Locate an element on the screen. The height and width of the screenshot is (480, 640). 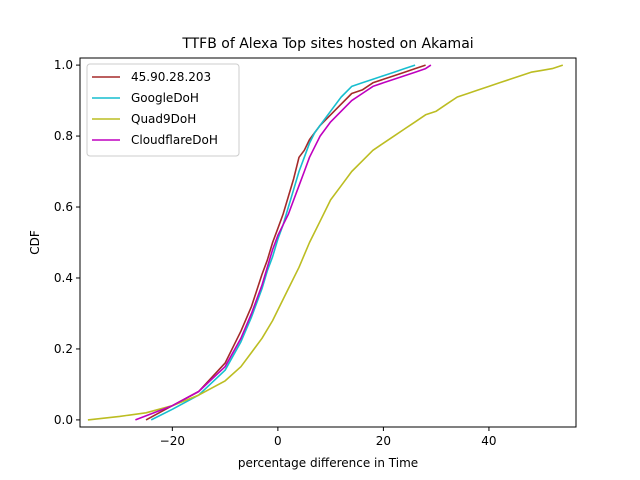
y-tick-label: 0.0 is located at coordinates (63, 420).